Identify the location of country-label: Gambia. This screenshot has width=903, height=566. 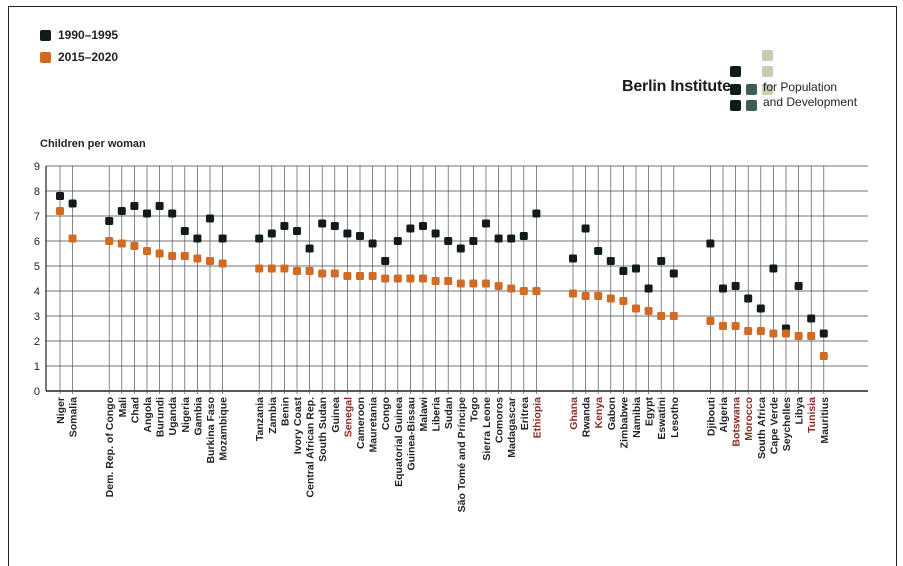
(198, 416).